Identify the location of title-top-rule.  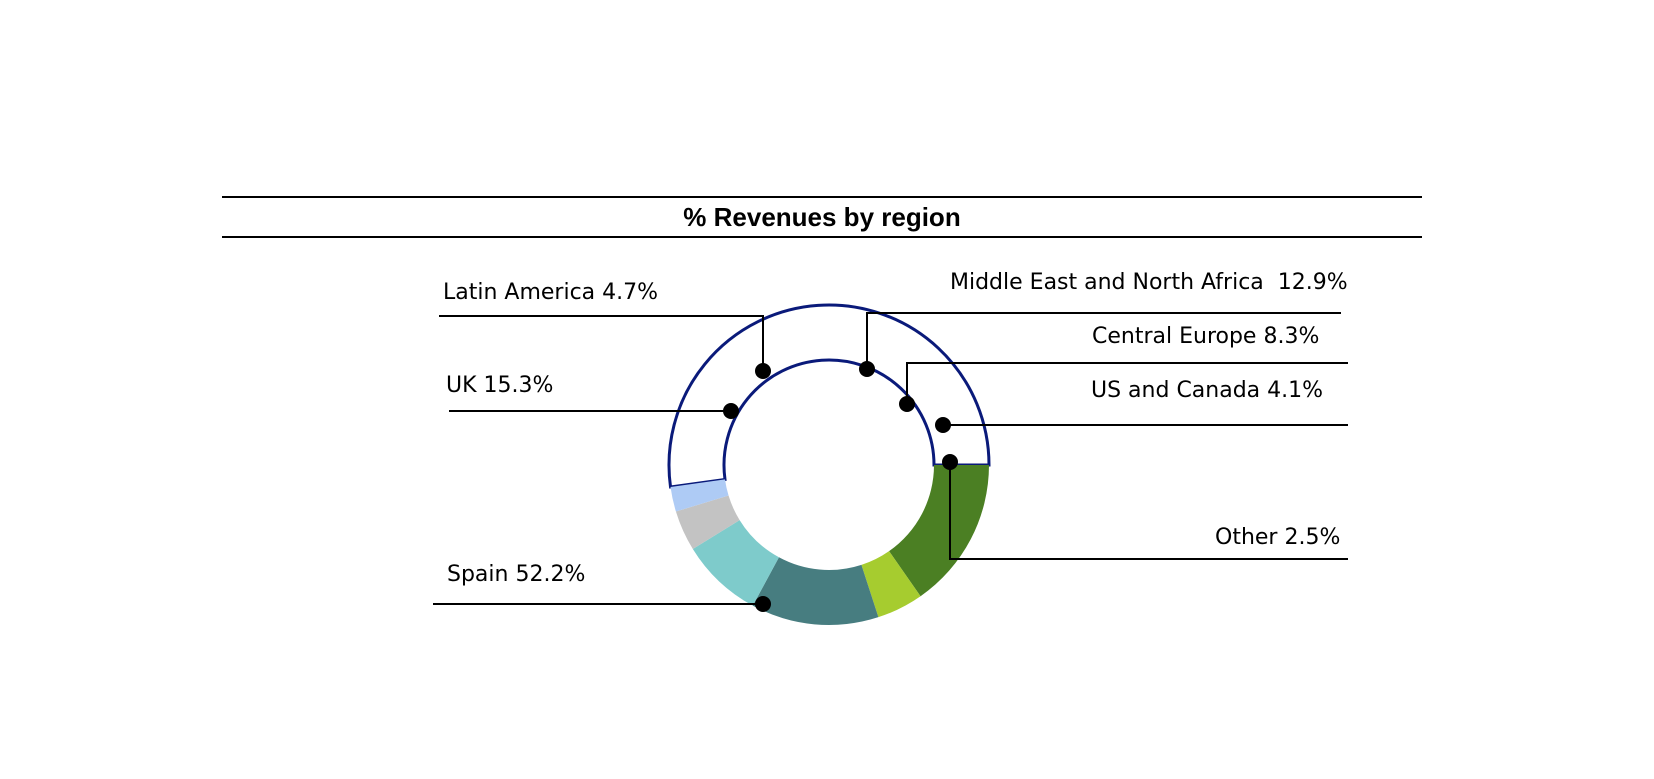
(822, 197).